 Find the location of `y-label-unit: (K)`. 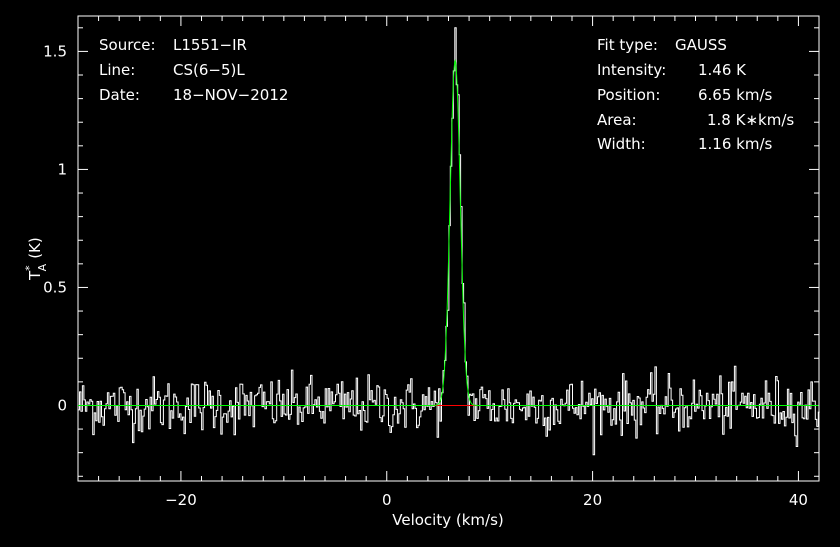

y-label-unit: (K) is located at coordinates (35, 248).